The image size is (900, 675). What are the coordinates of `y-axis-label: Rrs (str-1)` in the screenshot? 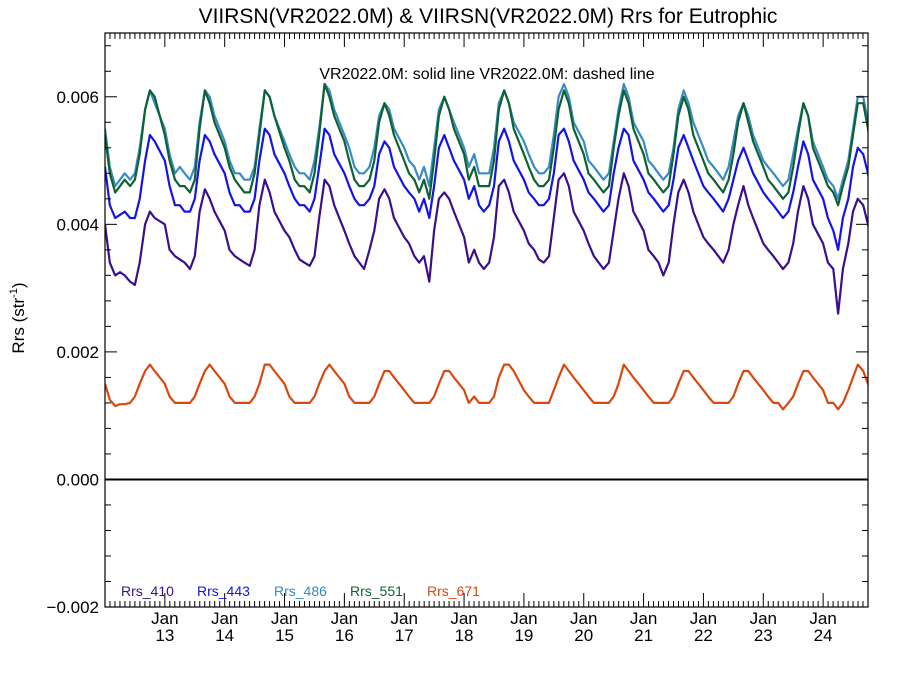 It's located at (18, 317).